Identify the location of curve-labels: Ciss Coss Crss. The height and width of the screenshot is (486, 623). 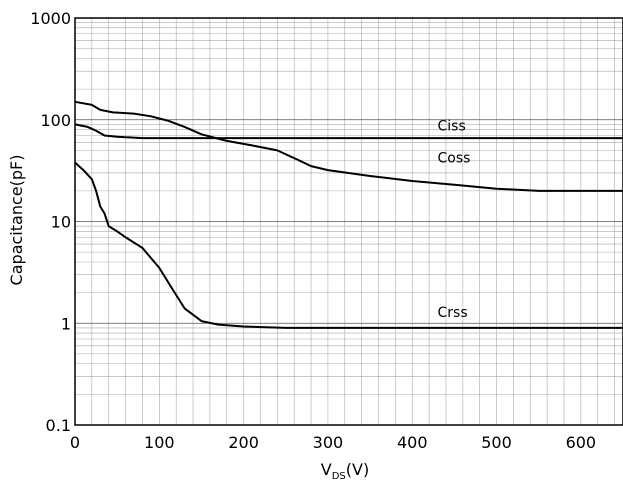
(454, 220).